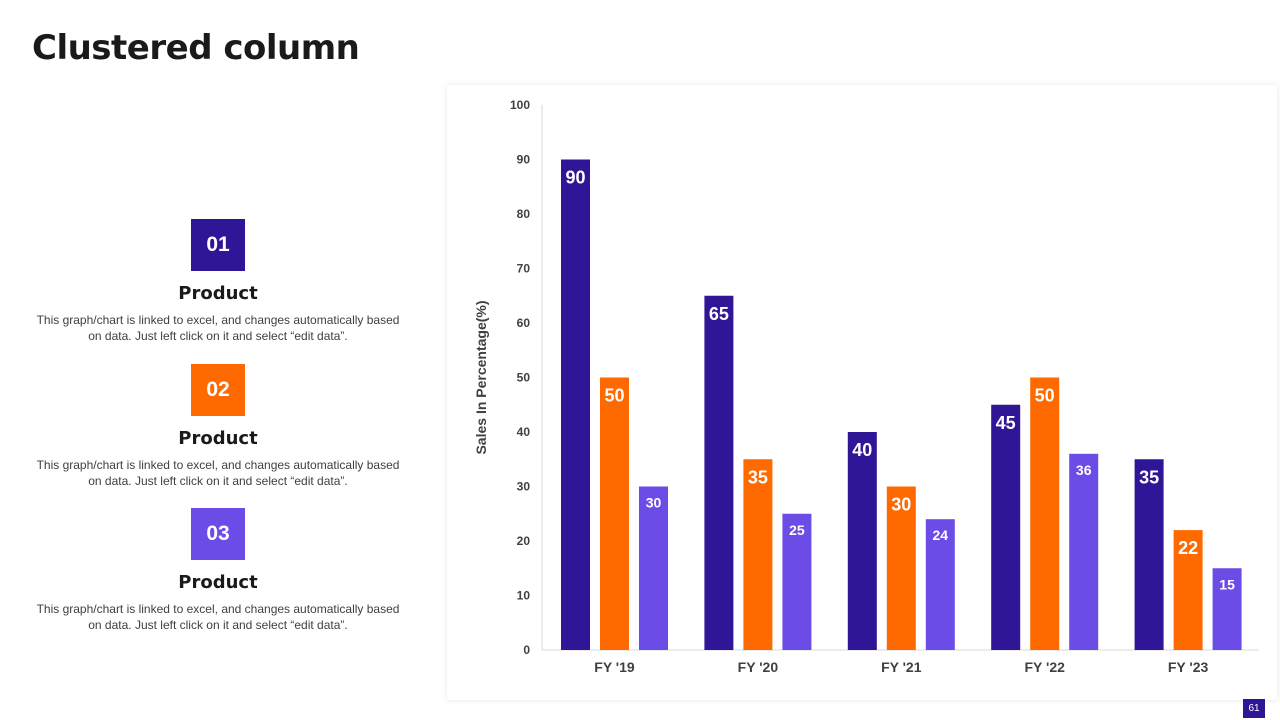 The image size is (1280, 720). I want to click on y-tick-label: 50, so click(524, 378).